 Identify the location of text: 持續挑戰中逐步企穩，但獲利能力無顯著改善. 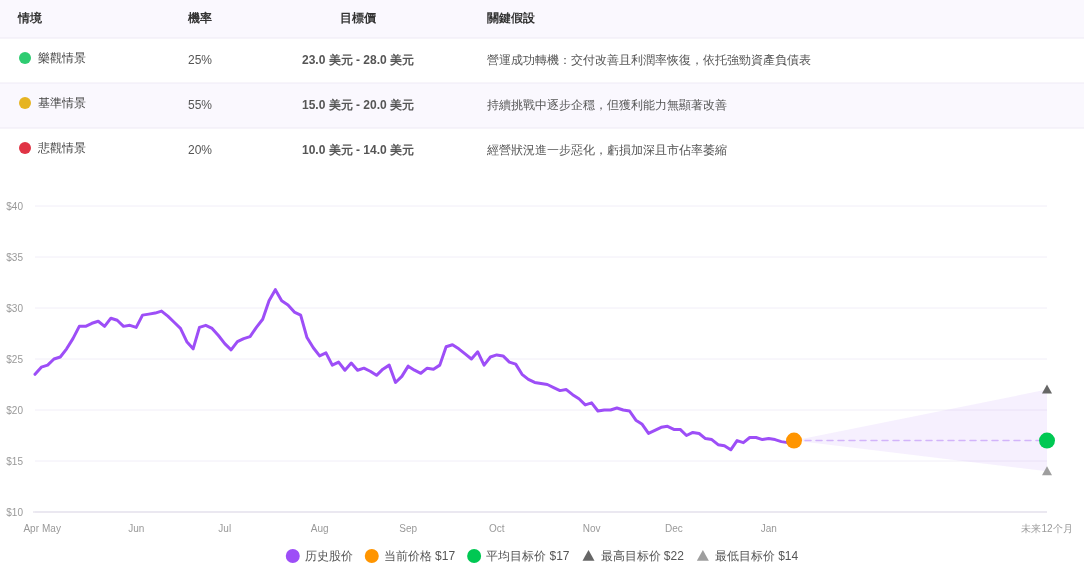
(607, 105).